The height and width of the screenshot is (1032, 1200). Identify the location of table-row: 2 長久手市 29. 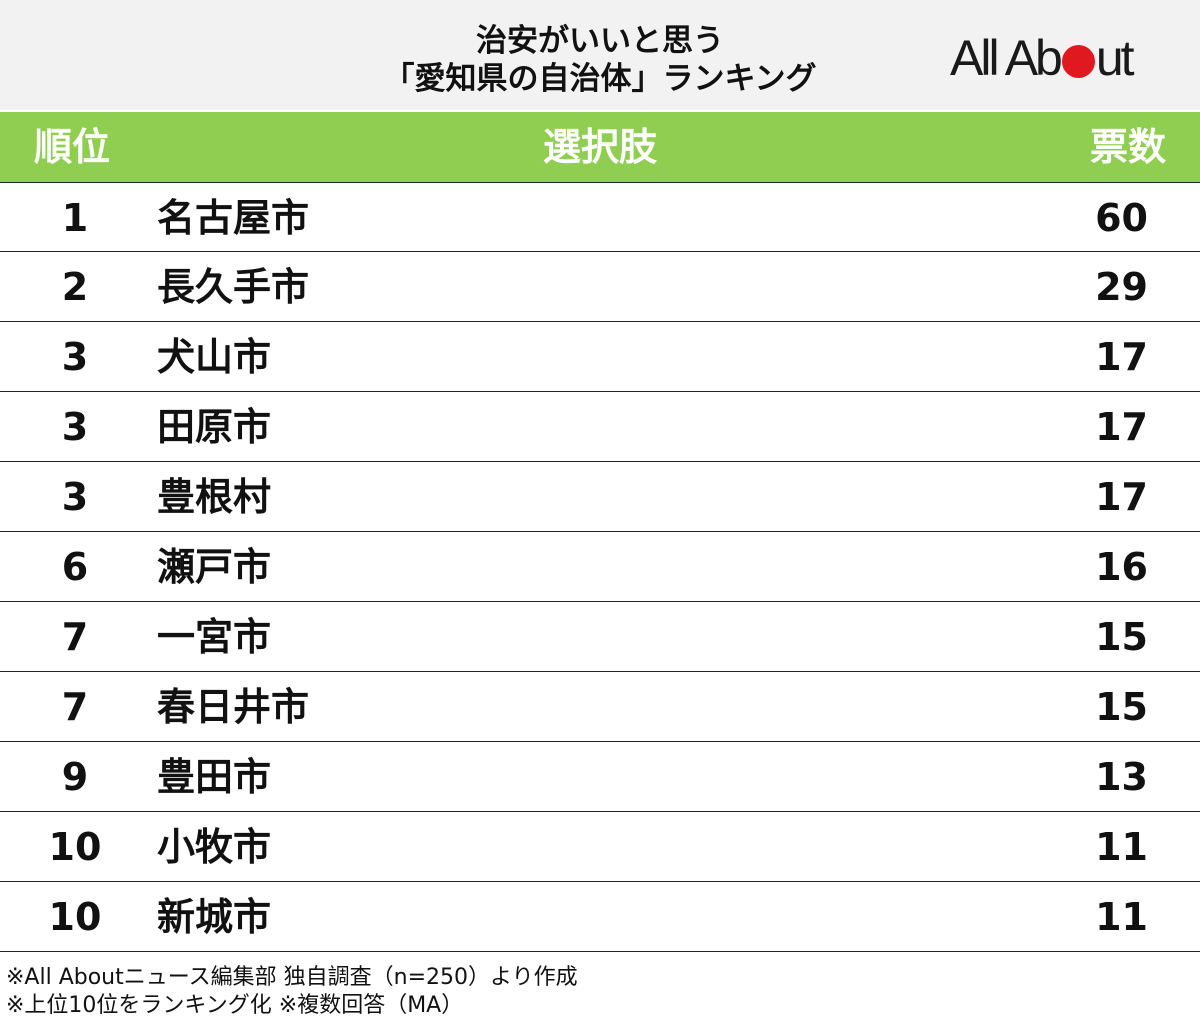
(600, 287).